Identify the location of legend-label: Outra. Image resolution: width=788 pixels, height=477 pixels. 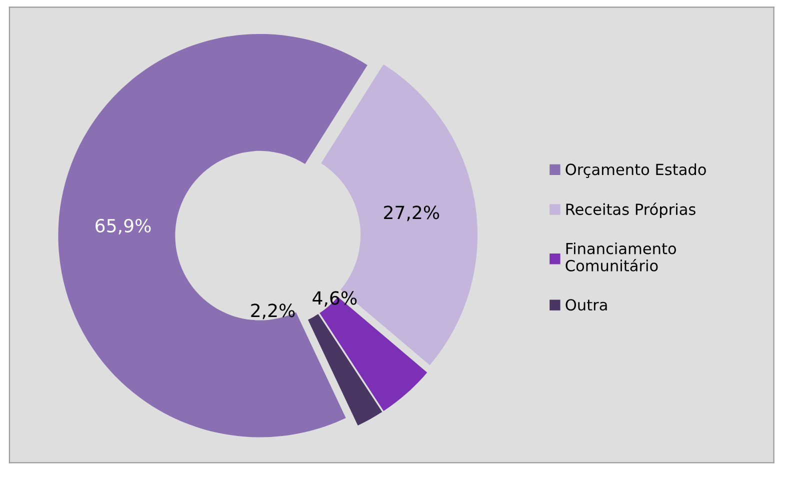
(586, 305).